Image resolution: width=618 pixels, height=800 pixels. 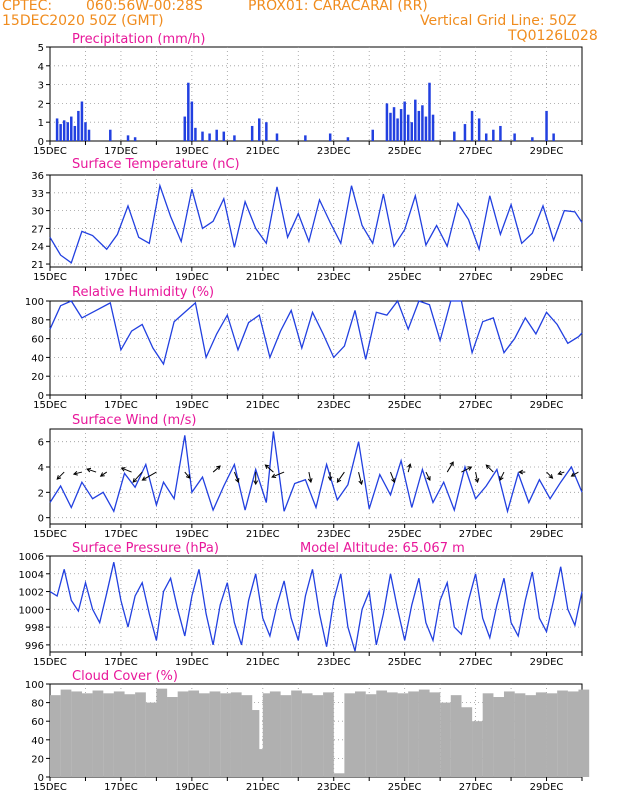 I want to click on panel-title: Cloud Cover (%), so click(x=125, y=676).